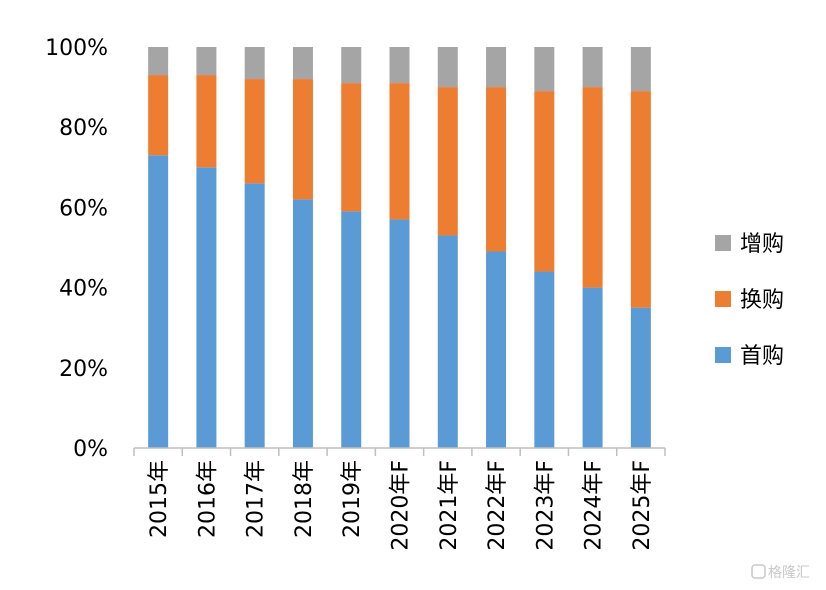  What do you see at coordinates (723, 355) in the screenshot?
I see `legend-swatch-首购` at bounding box center [723, 355].